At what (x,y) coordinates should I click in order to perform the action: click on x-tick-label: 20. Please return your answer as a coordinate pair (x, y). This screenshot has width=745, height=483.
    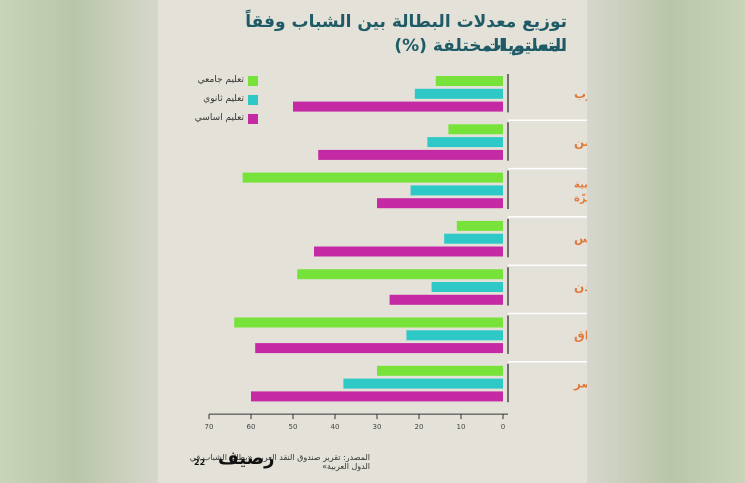
    Looking at the image, I should click on (419, 427).